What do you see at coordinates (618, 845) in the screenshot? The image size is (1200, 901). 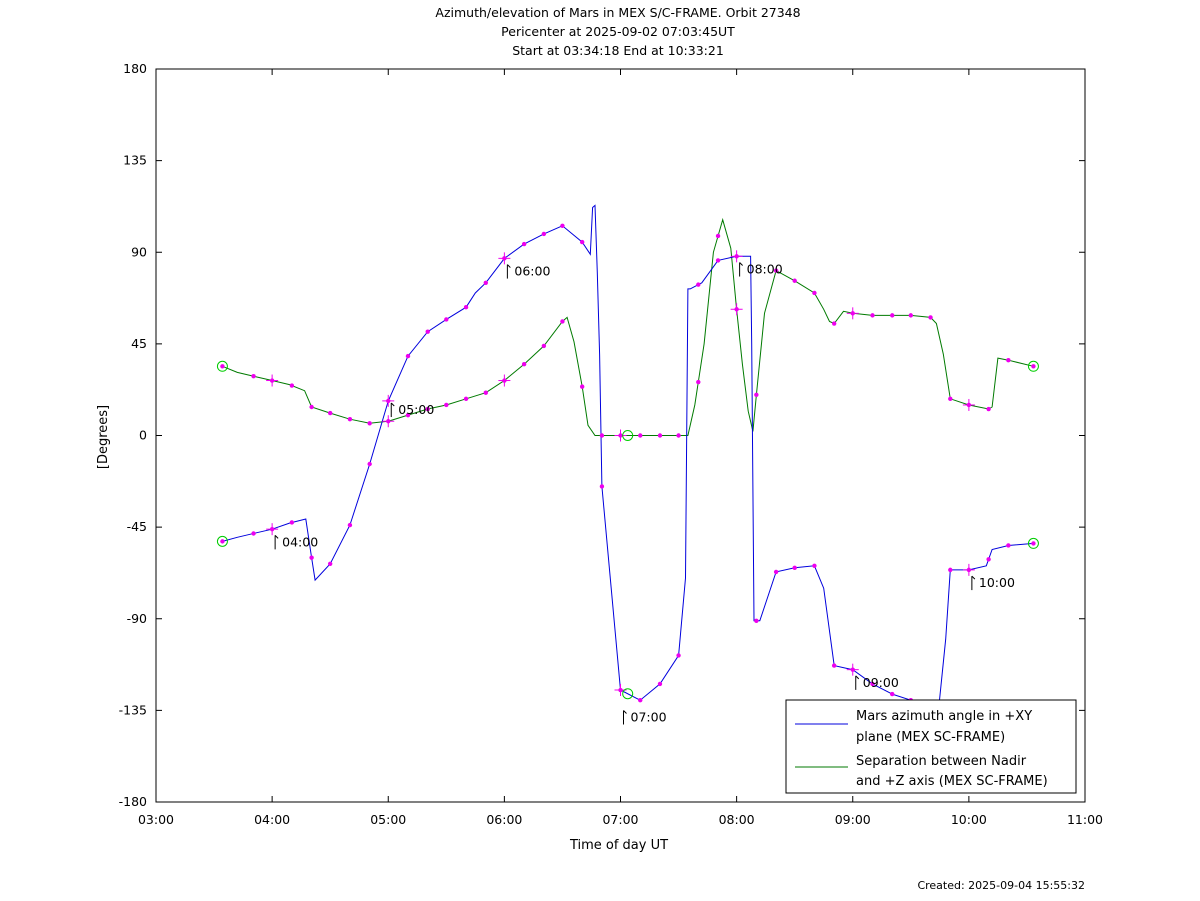 I see `x-axis-label: Time of day UT` at bounding box center [618, 845].